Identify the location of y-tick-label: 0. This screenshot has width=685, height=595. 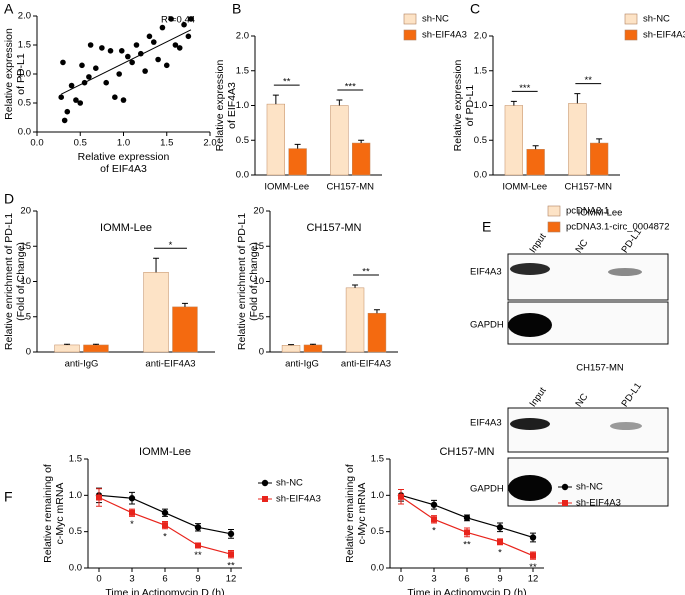
(28, 352).